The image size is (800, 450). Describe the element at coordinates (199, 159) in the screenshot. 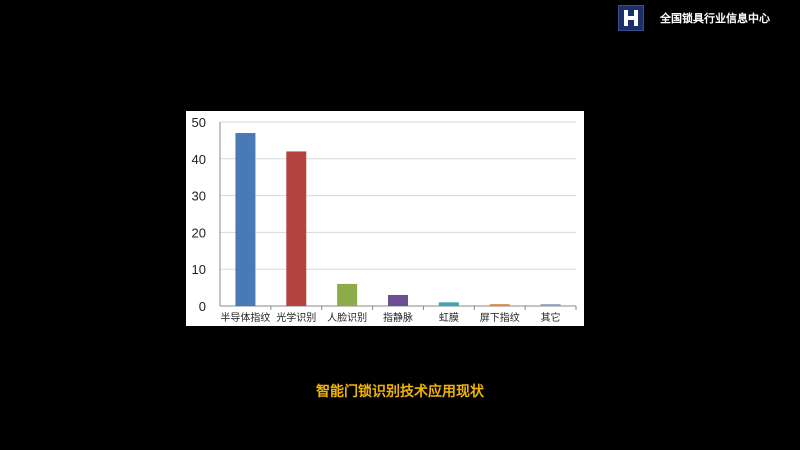

I see `y-tick-label: 40` at that location.